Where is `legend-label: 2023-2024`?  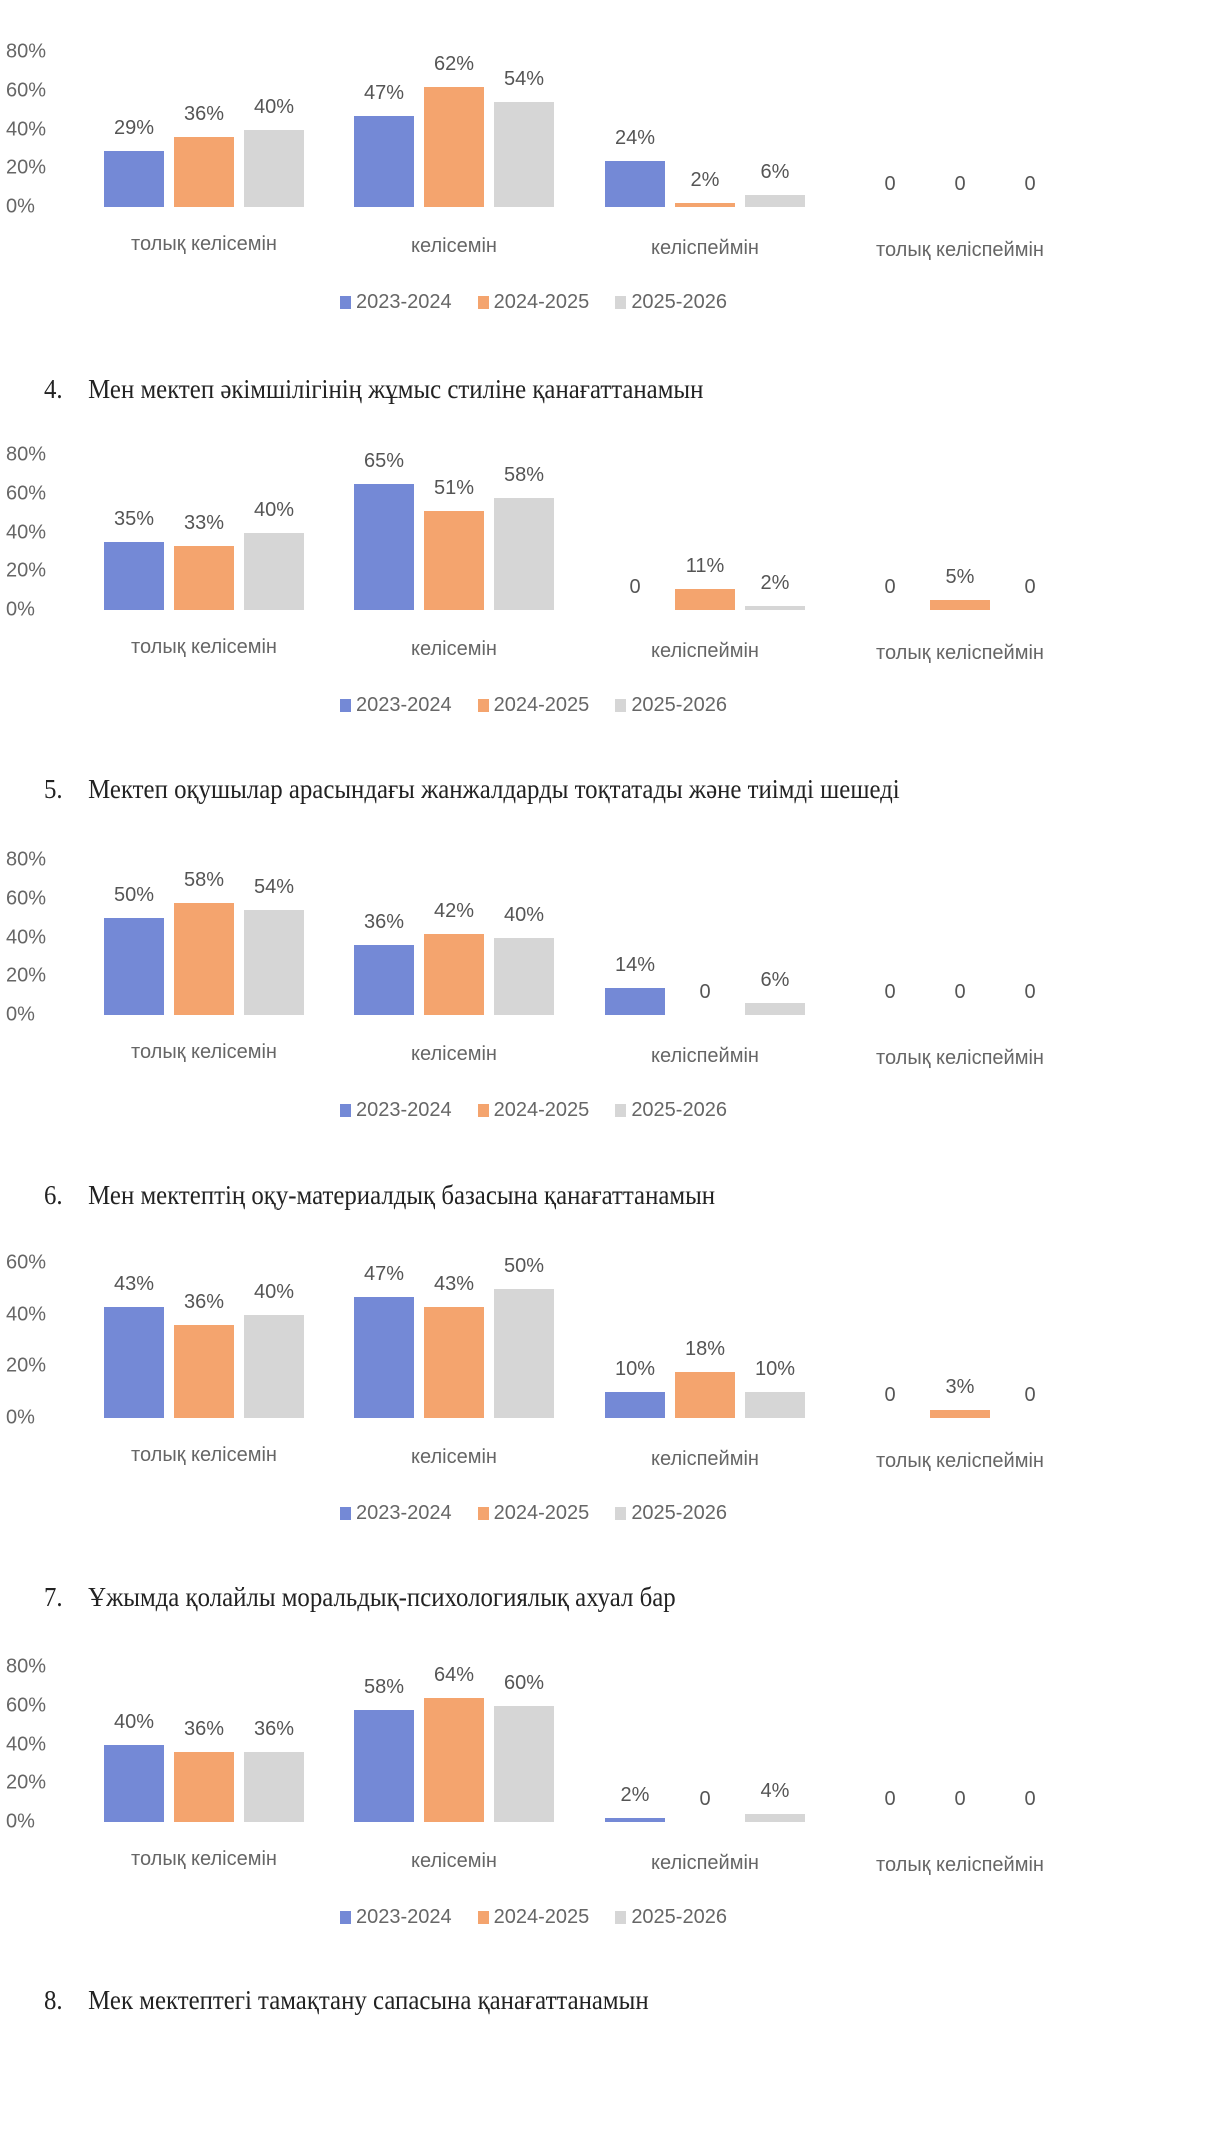 legend-label: 2023-2024 is located at coordinates (404, 302).